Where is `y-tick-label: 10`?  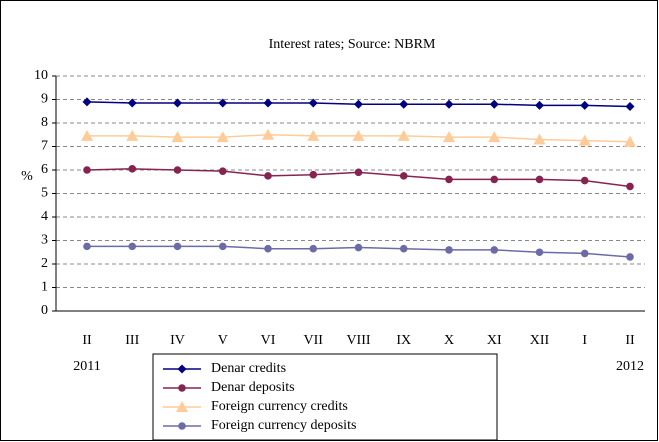 y-tick-label: 10 is located at coordinates (41, 75).